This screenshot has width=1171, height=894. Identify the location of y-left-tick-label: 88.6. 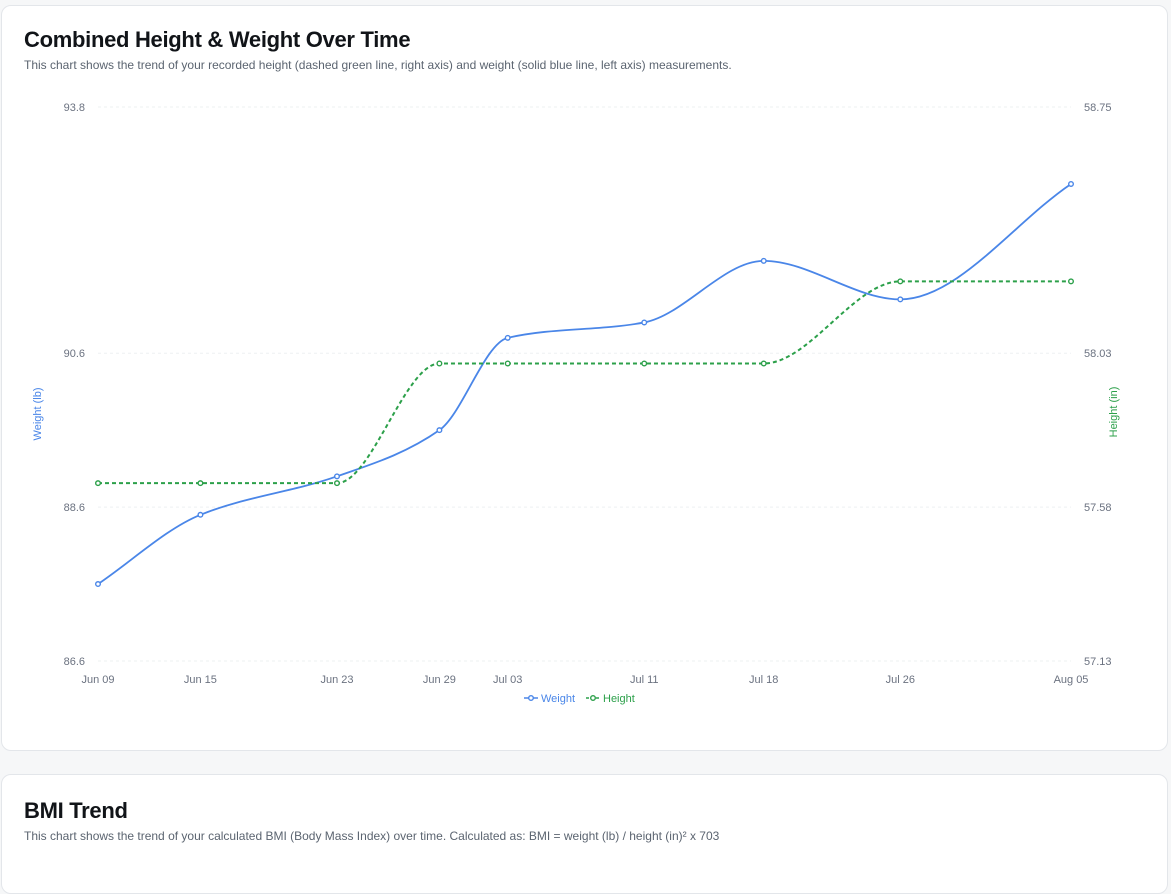
(74, 508).